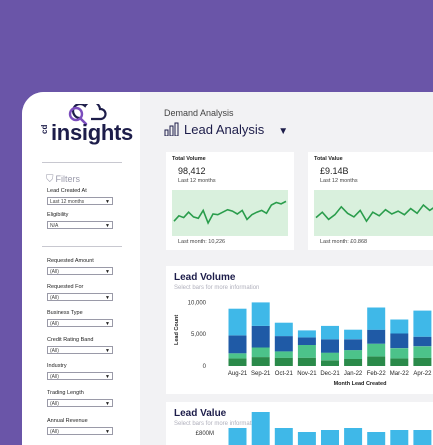 The height and width of the screenshot is (445, 433). I want to click on page-title: Lead Analysis ▼, so click(226, 129).